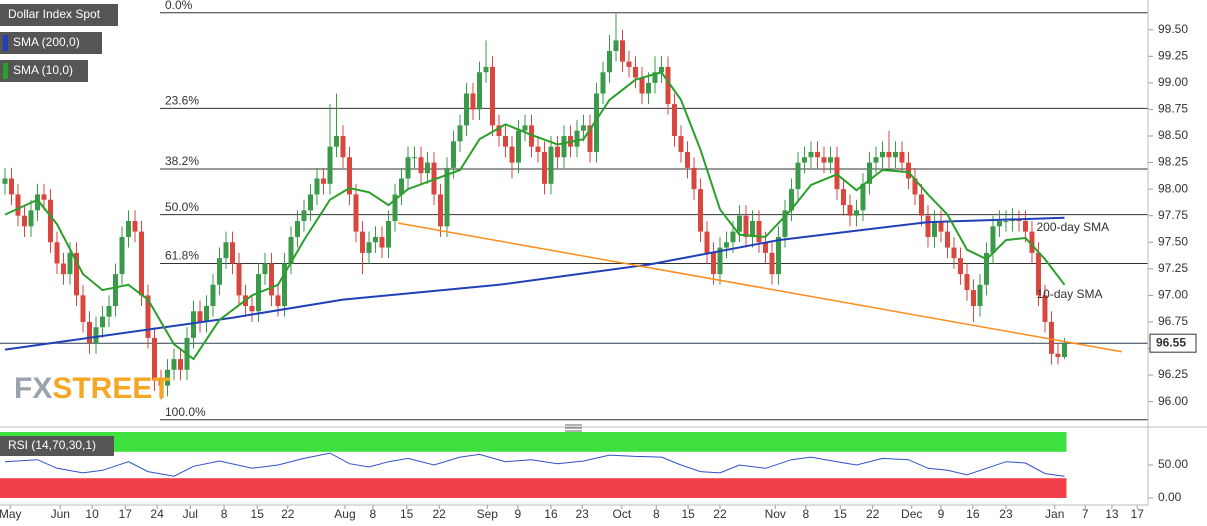 The height and width of the screenshot is (526, 1207). I want to click on y-tick-label: 0.00, so click(1170, 497).